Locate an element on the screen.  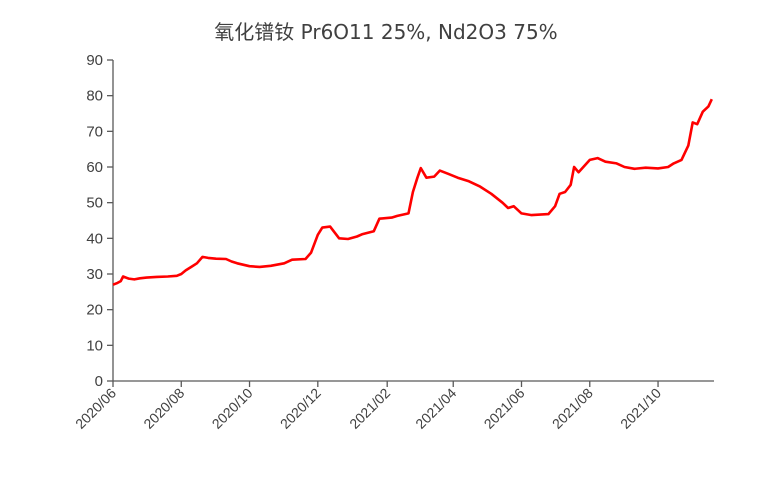
y-tick-label: 60 is located at coordinates (94, 167).